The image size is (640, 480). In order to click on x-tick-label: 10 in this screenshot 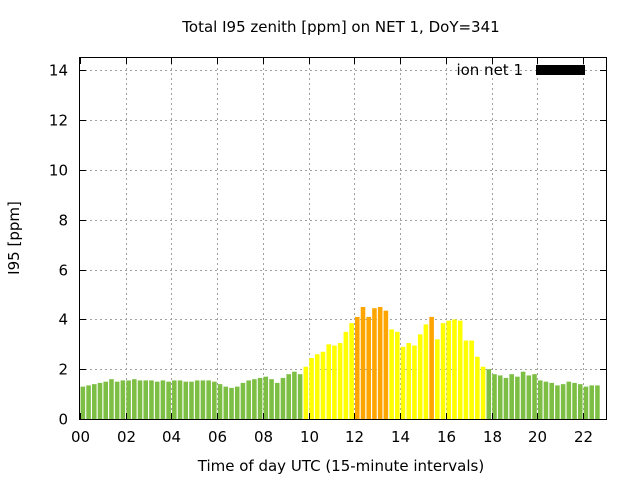, I will do `click(309, 437)`.